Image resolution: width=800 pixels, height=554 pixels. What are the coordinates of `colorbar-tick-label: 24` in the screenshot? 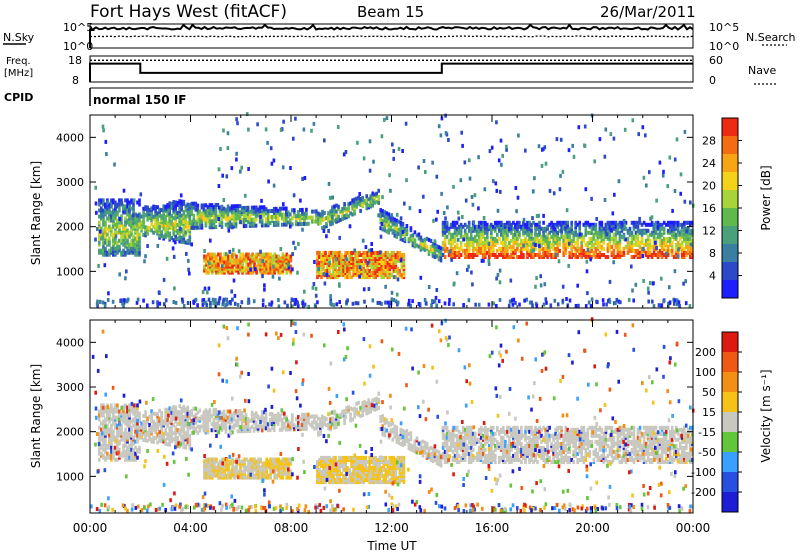 It's located at (709, 163).